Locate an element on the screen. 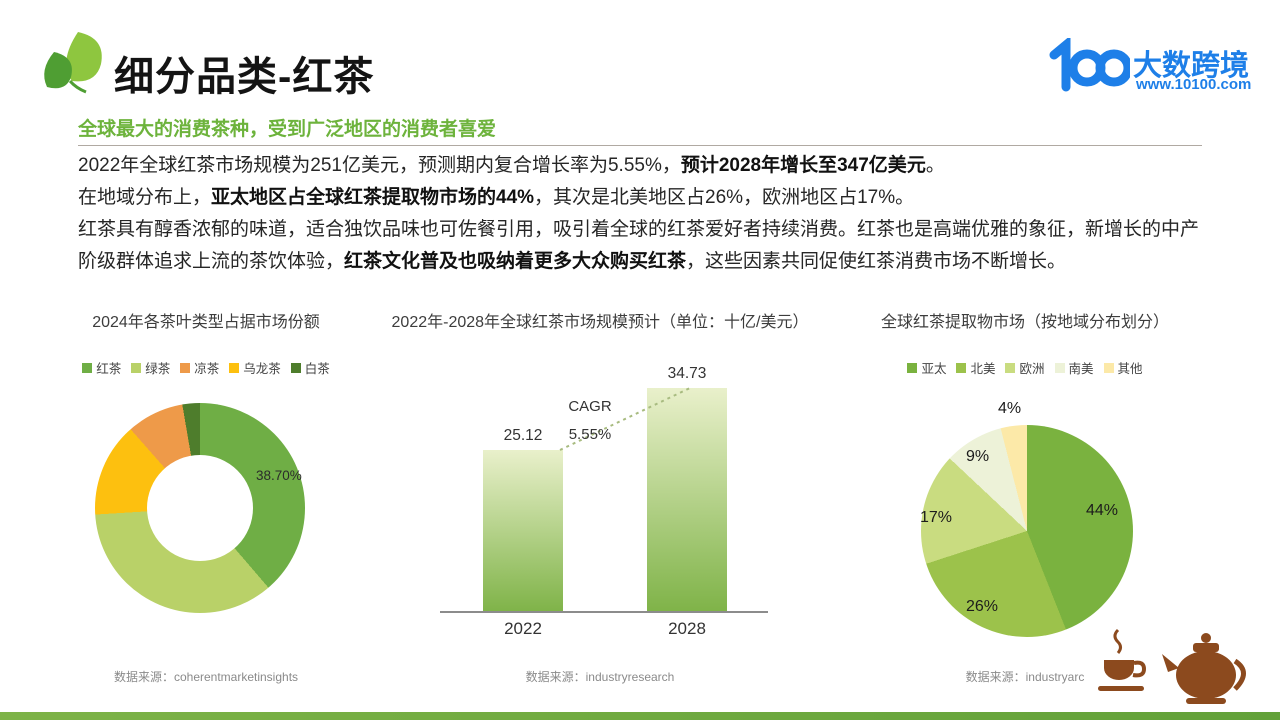  text-segment: 。 is located at coordinates (935, 165).